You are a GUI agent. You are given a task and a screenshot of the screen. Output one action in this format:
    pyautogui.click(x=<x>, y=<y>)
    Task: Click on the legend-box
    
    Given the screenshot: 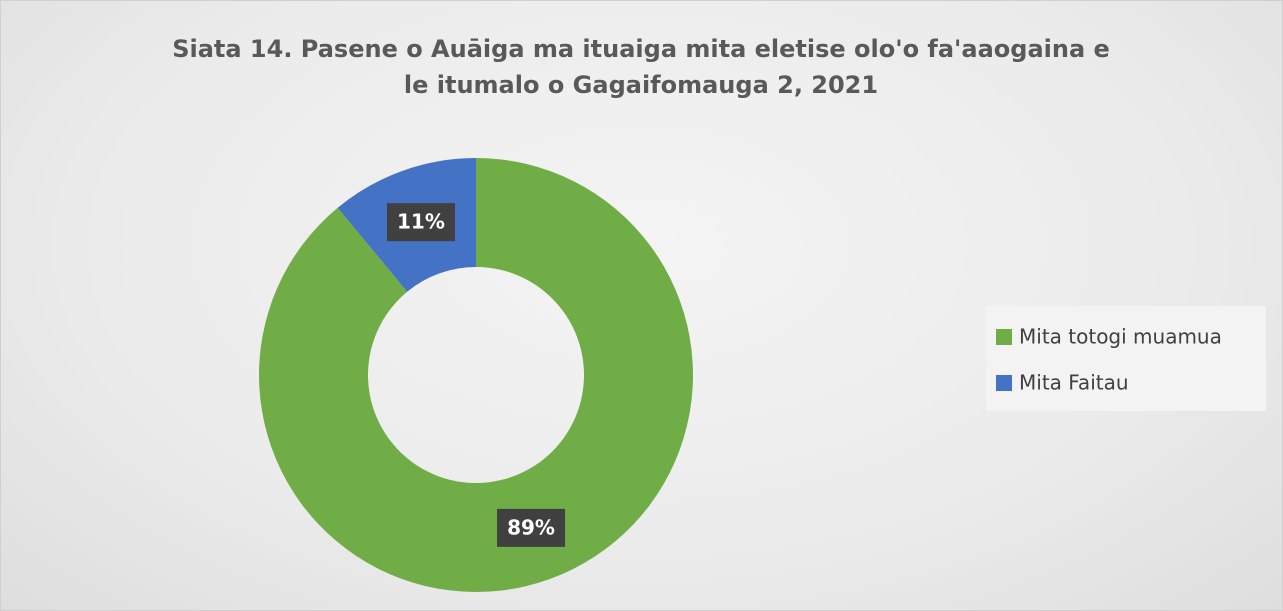 What is the action you would take?
    pyautogui.click(x=1126, y=358)
    